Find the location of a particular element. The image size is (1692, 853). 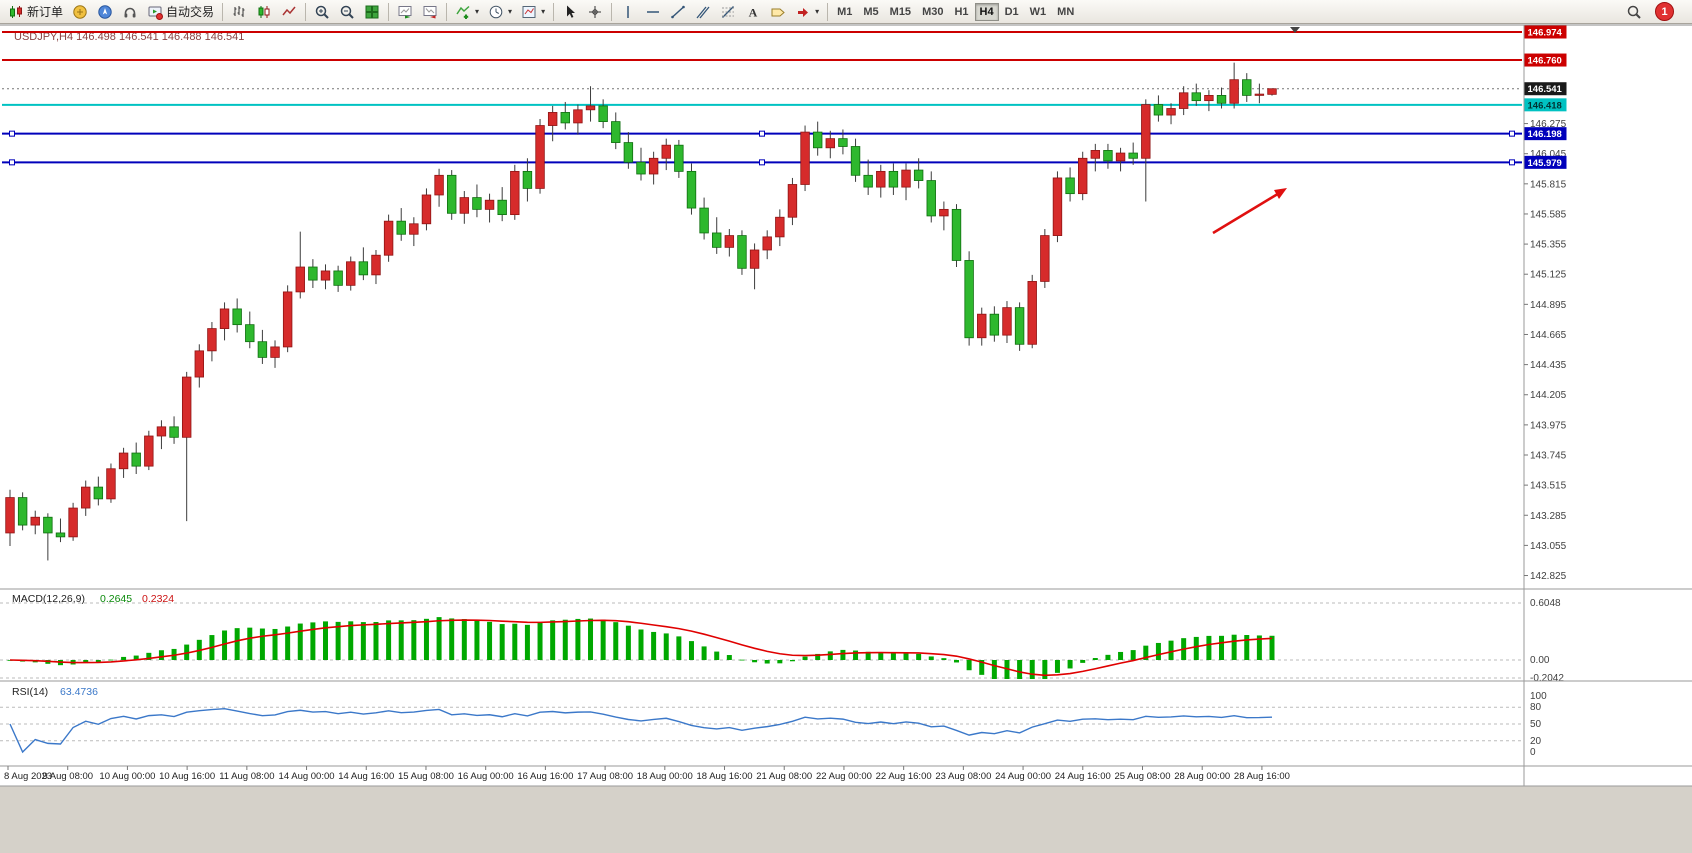

auto-scroll-button is located at coordinates (405, 12).